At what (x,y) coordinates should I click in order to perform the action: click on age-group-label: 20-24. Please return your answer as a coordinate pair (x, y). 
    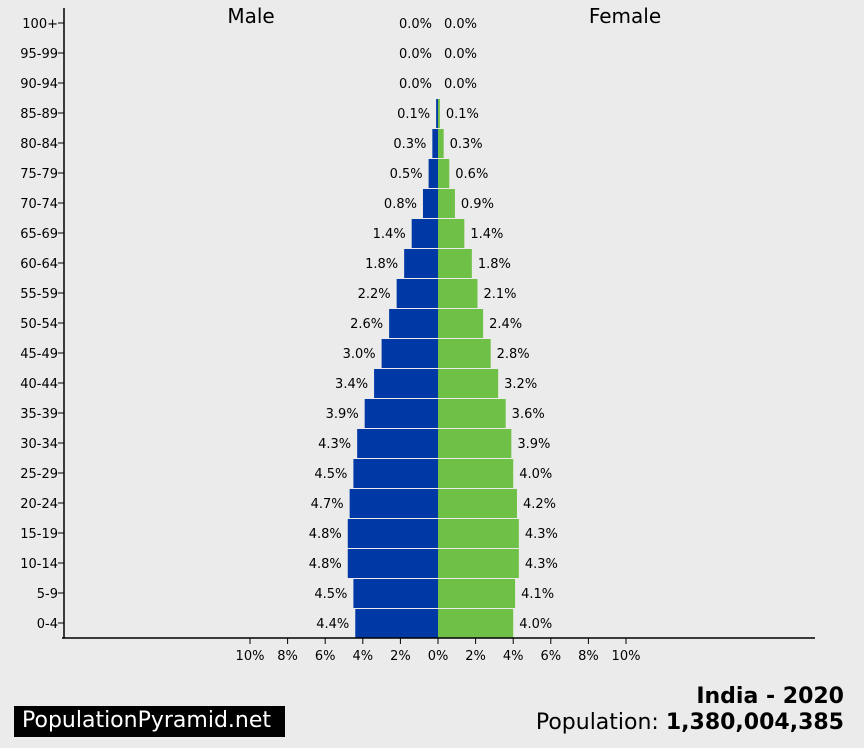
    Looking at the image, I should click on (39, 504).